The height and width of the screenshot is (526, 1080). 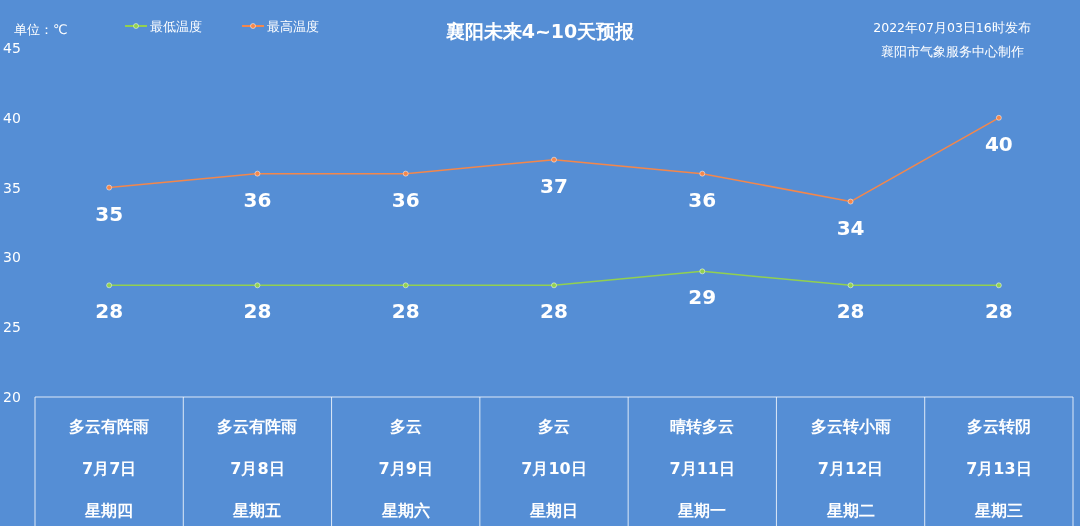 What do you see at coordinates (12, 48) in the screenshot?
I see `y-tick-label: 45` at bounding box center [12, 48].